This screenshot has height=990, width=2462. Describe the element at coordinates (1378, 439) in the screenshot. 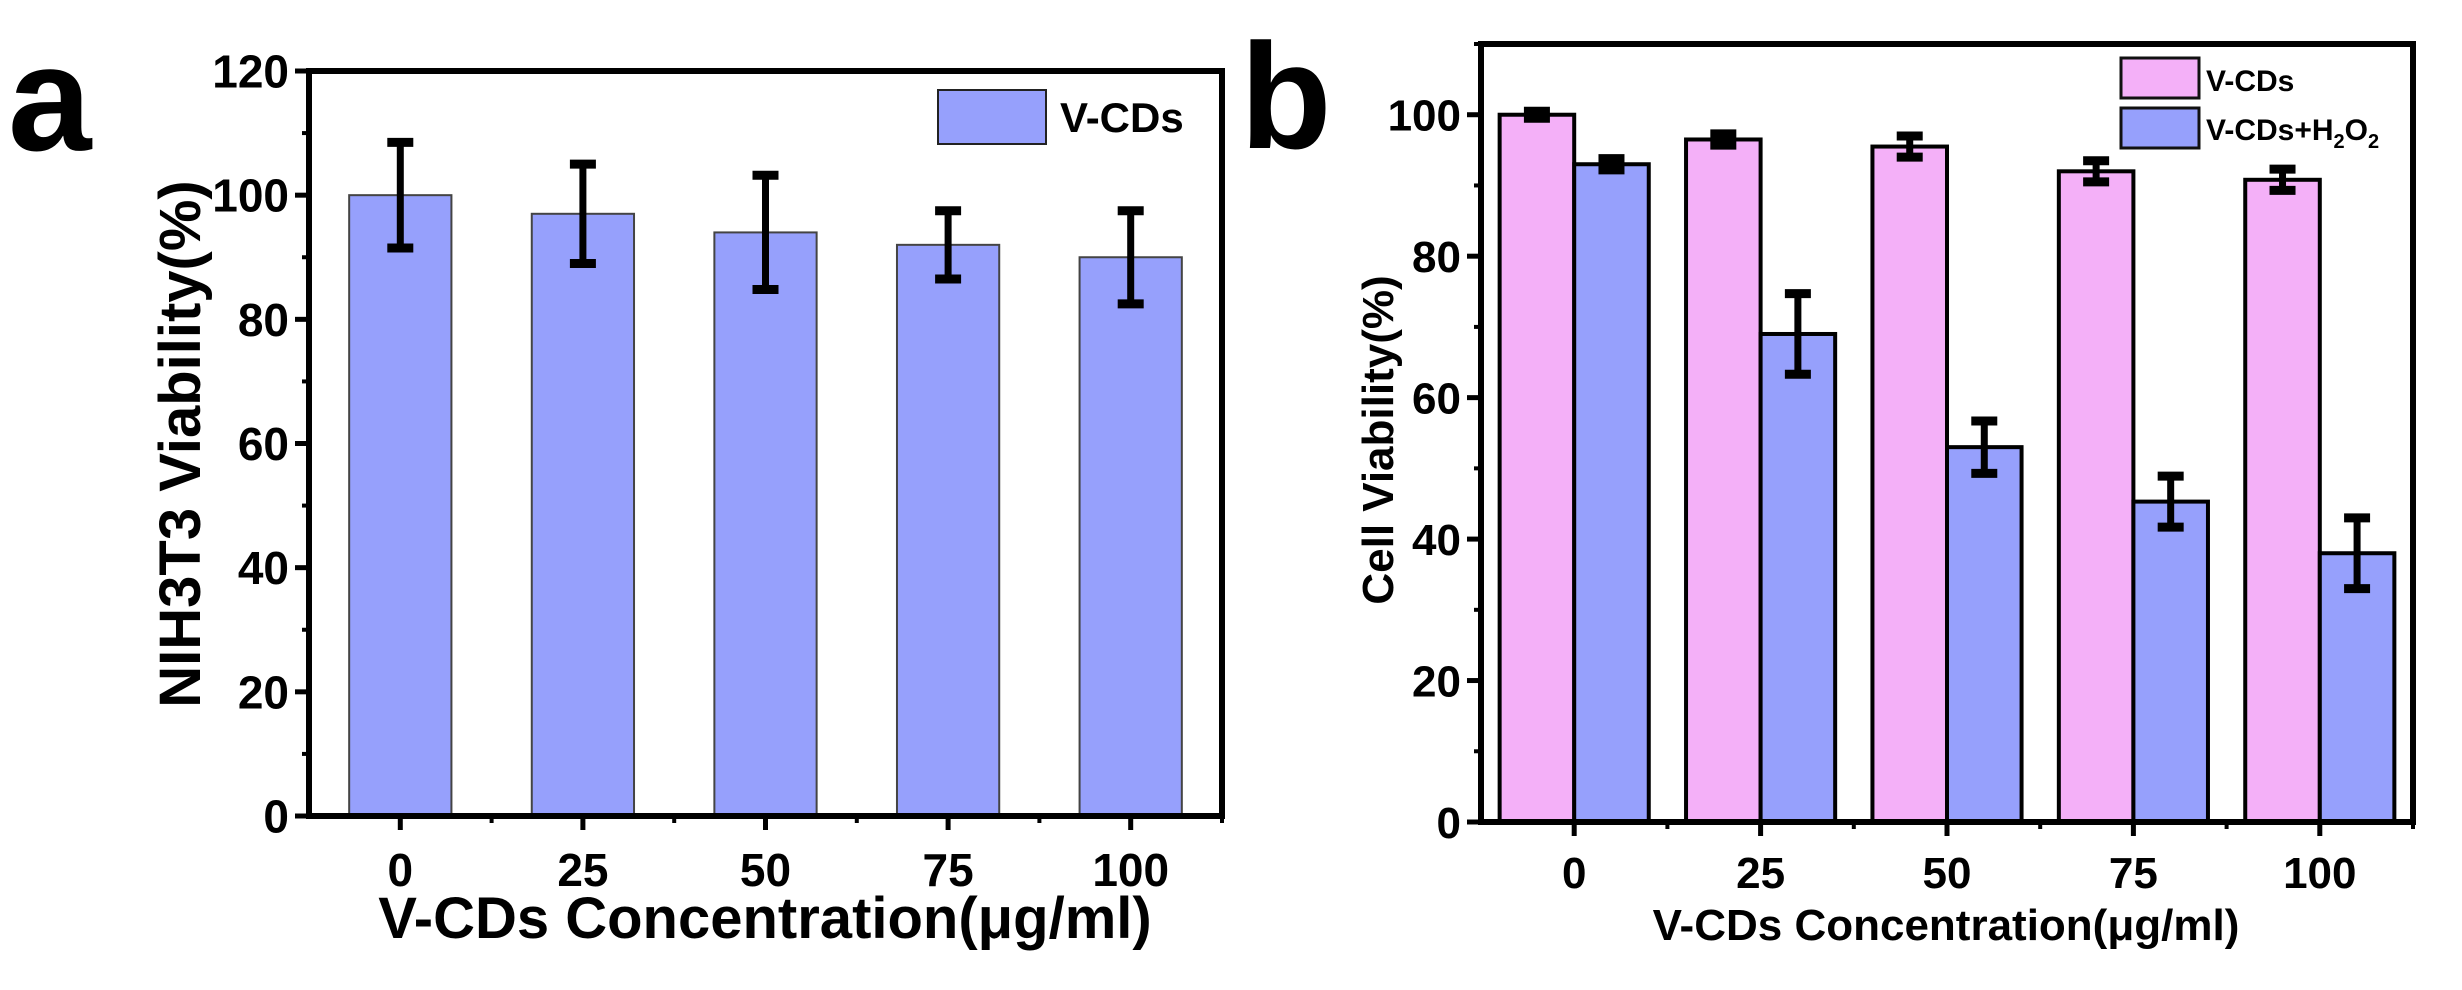

I see `y-axis-title-b: Cell Viability(%)` at that location.